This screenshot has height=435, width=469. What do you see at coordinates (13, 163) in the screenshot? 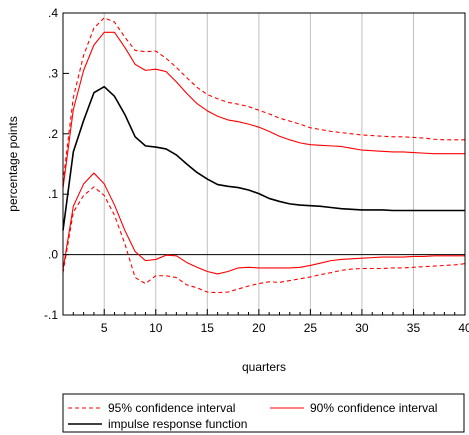
I see `y-axis-title: percentage points` at bounding box center [13, 163].